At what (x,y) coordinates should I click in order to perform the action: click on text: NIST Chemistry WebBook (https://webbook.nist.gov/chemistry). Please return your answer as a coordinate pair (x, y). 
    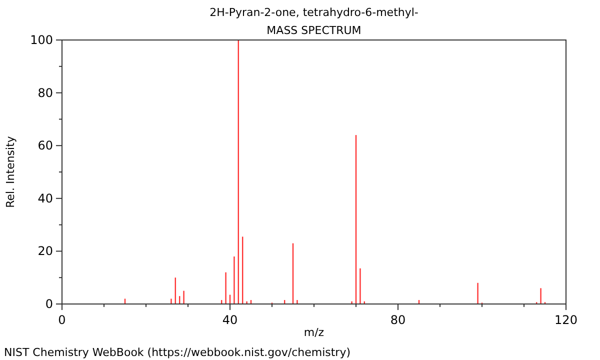
    Looking at the image, I should click on (177, 352).